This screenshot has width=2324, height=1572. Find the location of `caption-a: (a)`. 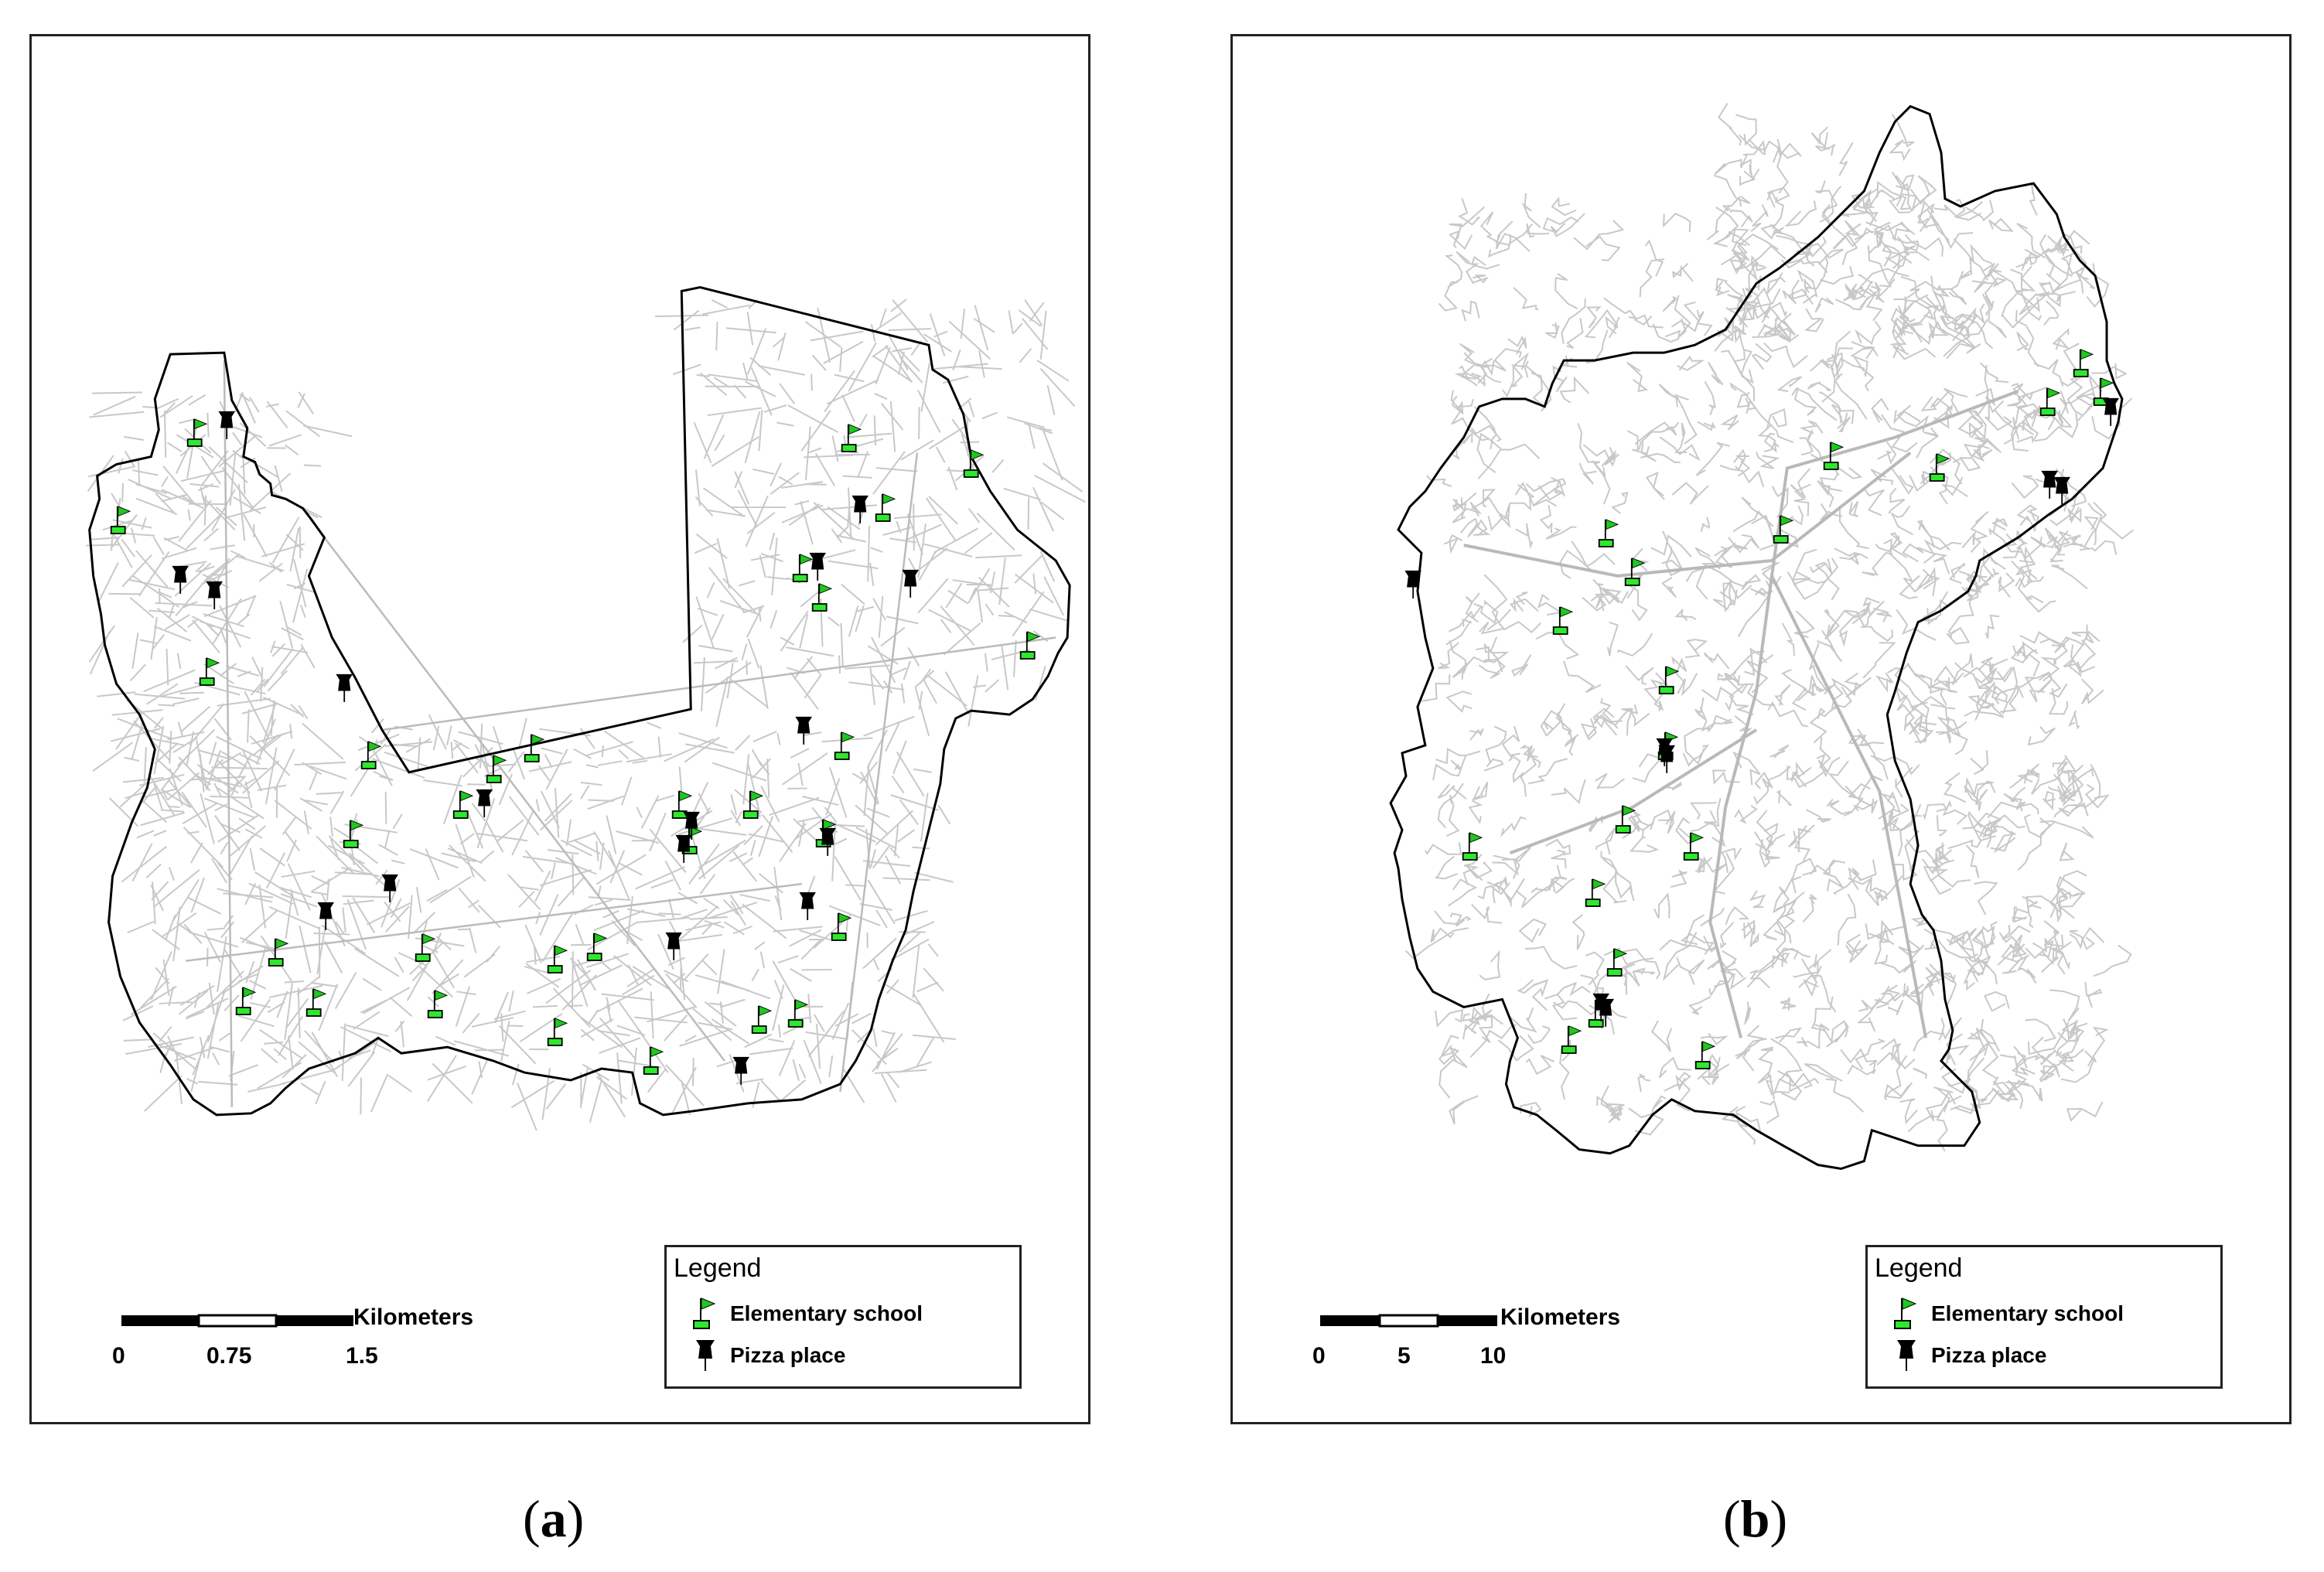

caption-a: (a) is located at coordinates (554, 1519).